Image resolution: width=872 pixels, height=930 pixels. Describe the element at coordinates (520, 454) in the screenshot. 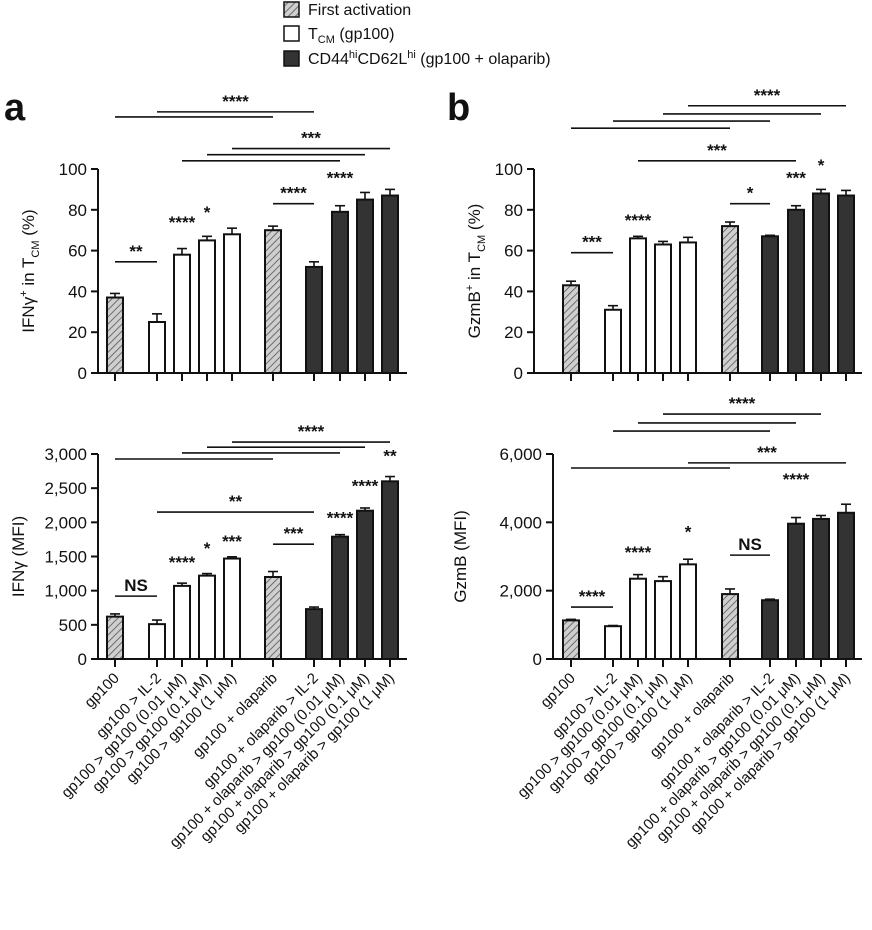

I see `y-tick-label: 6,000` at that location.